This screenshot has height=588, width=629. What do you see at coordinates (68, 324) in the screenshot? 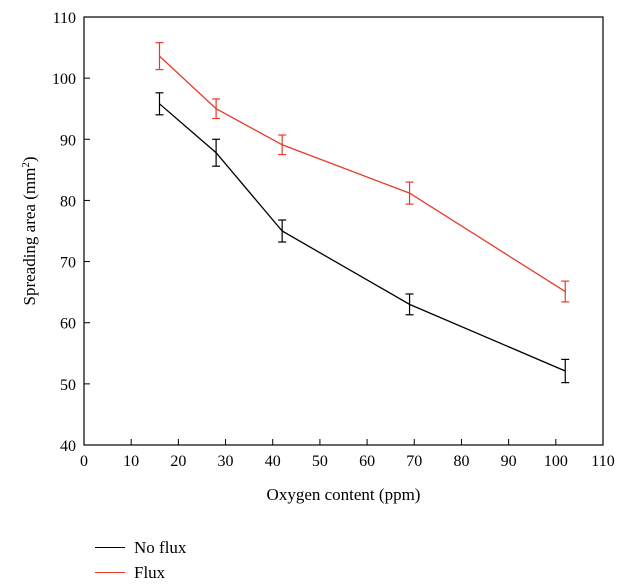
I see `y-tick-label: 60` at bounding box center [68, 324].